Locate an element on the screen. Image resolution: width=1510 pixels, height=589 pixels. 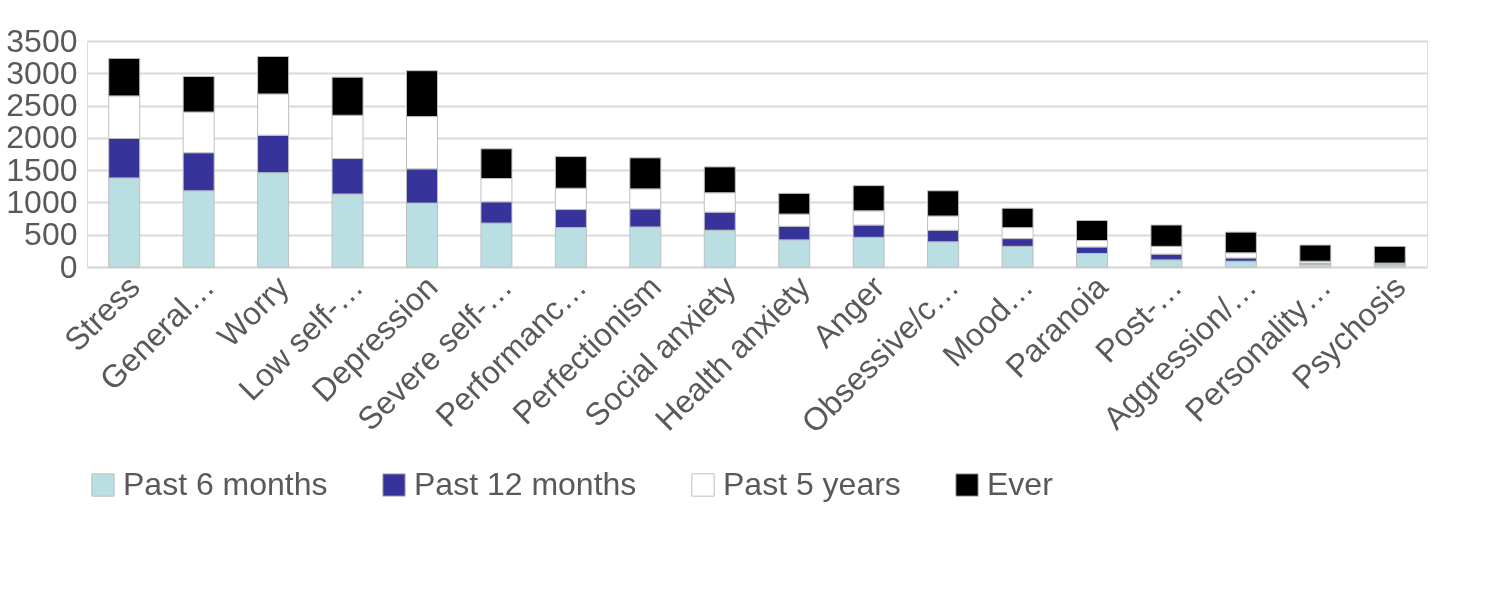
legend-label: Past 6 months is located at coordinates (225, 484).